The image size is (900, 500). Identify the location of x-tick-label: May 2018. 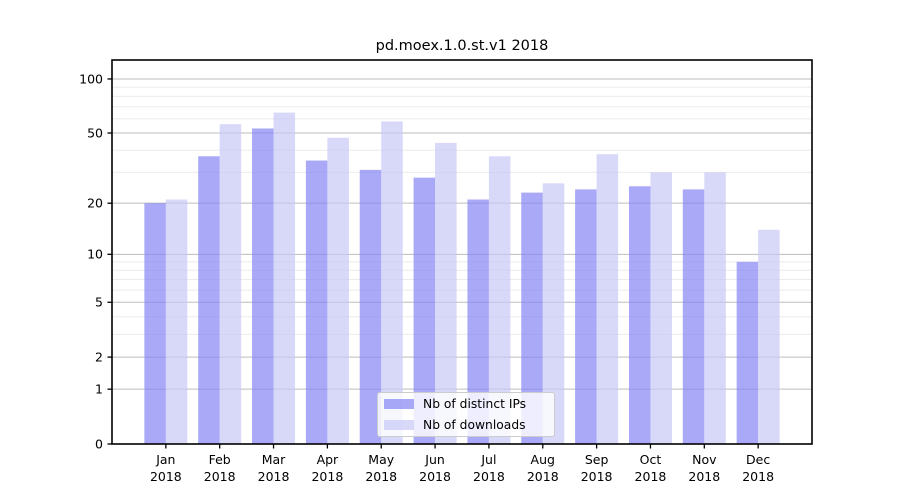
(381, 468).